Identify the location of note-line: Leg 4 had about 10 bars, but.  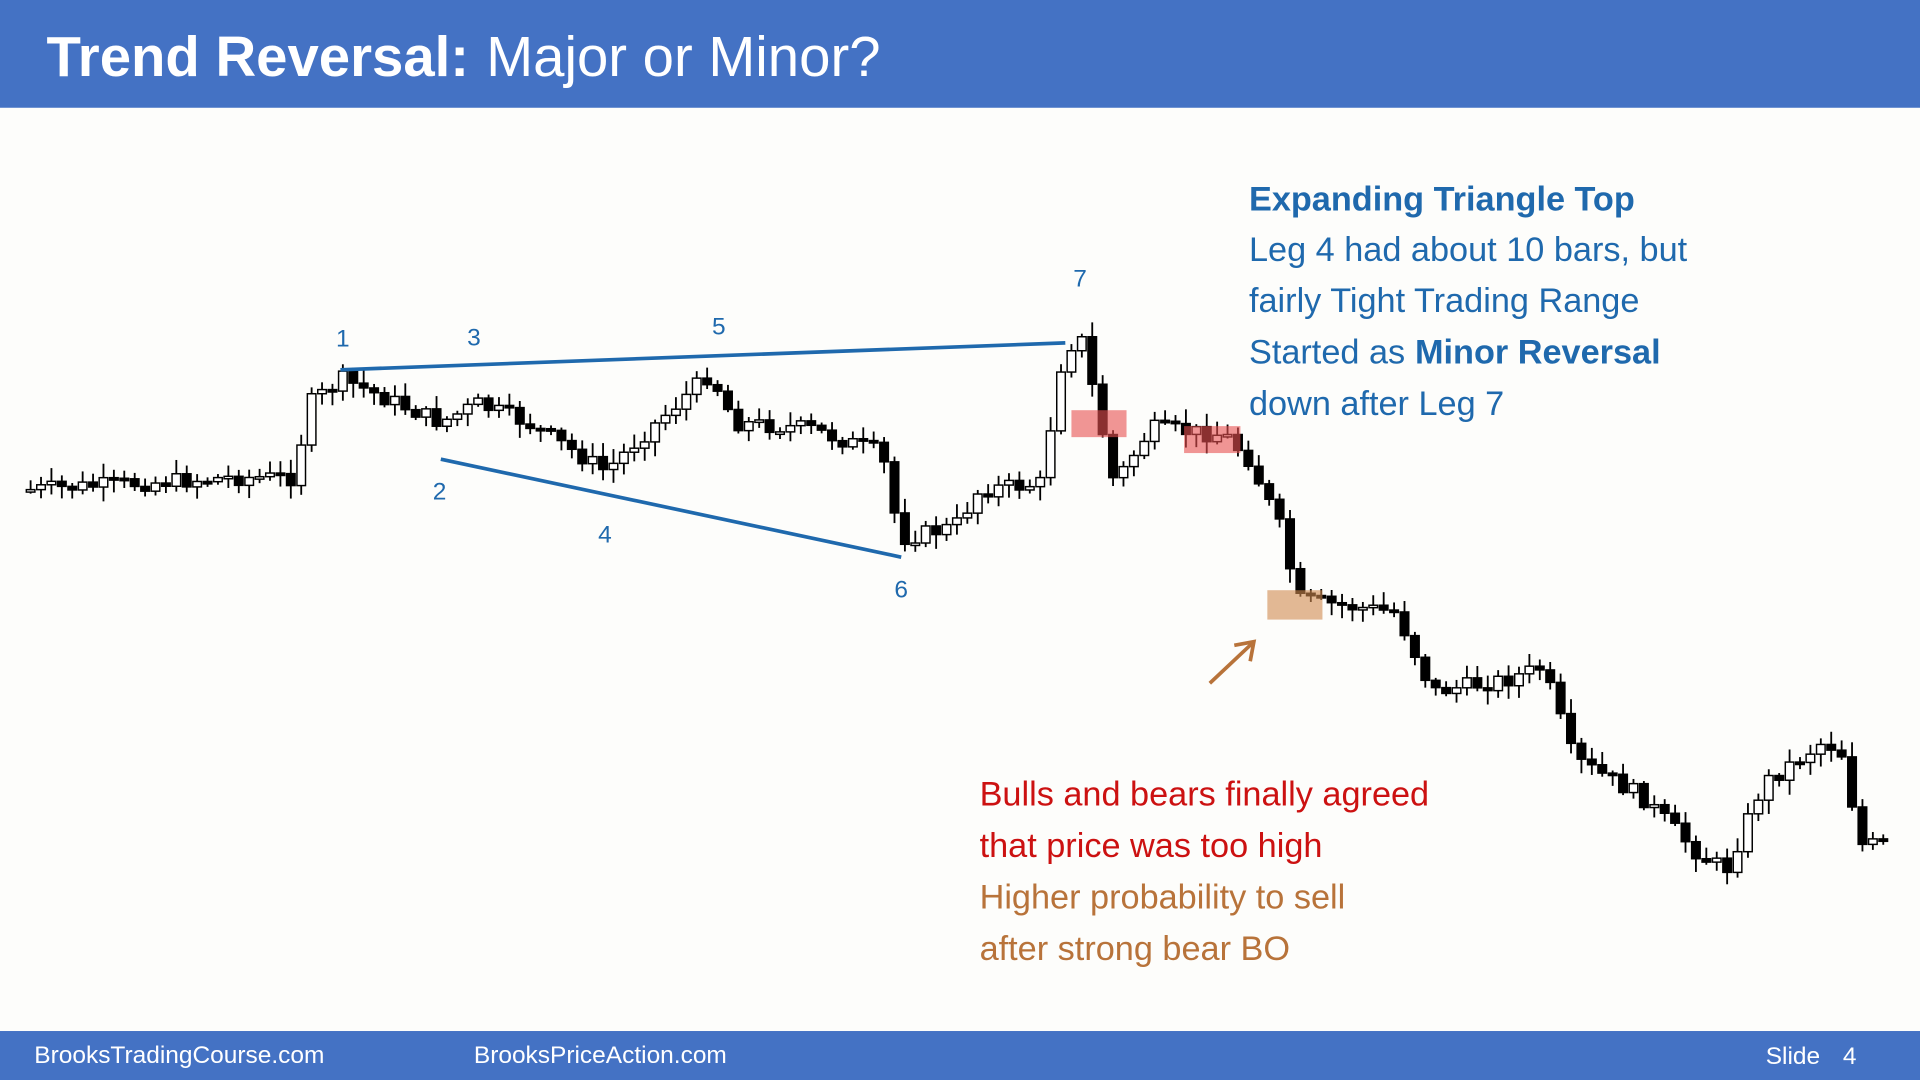
(1468, 250).